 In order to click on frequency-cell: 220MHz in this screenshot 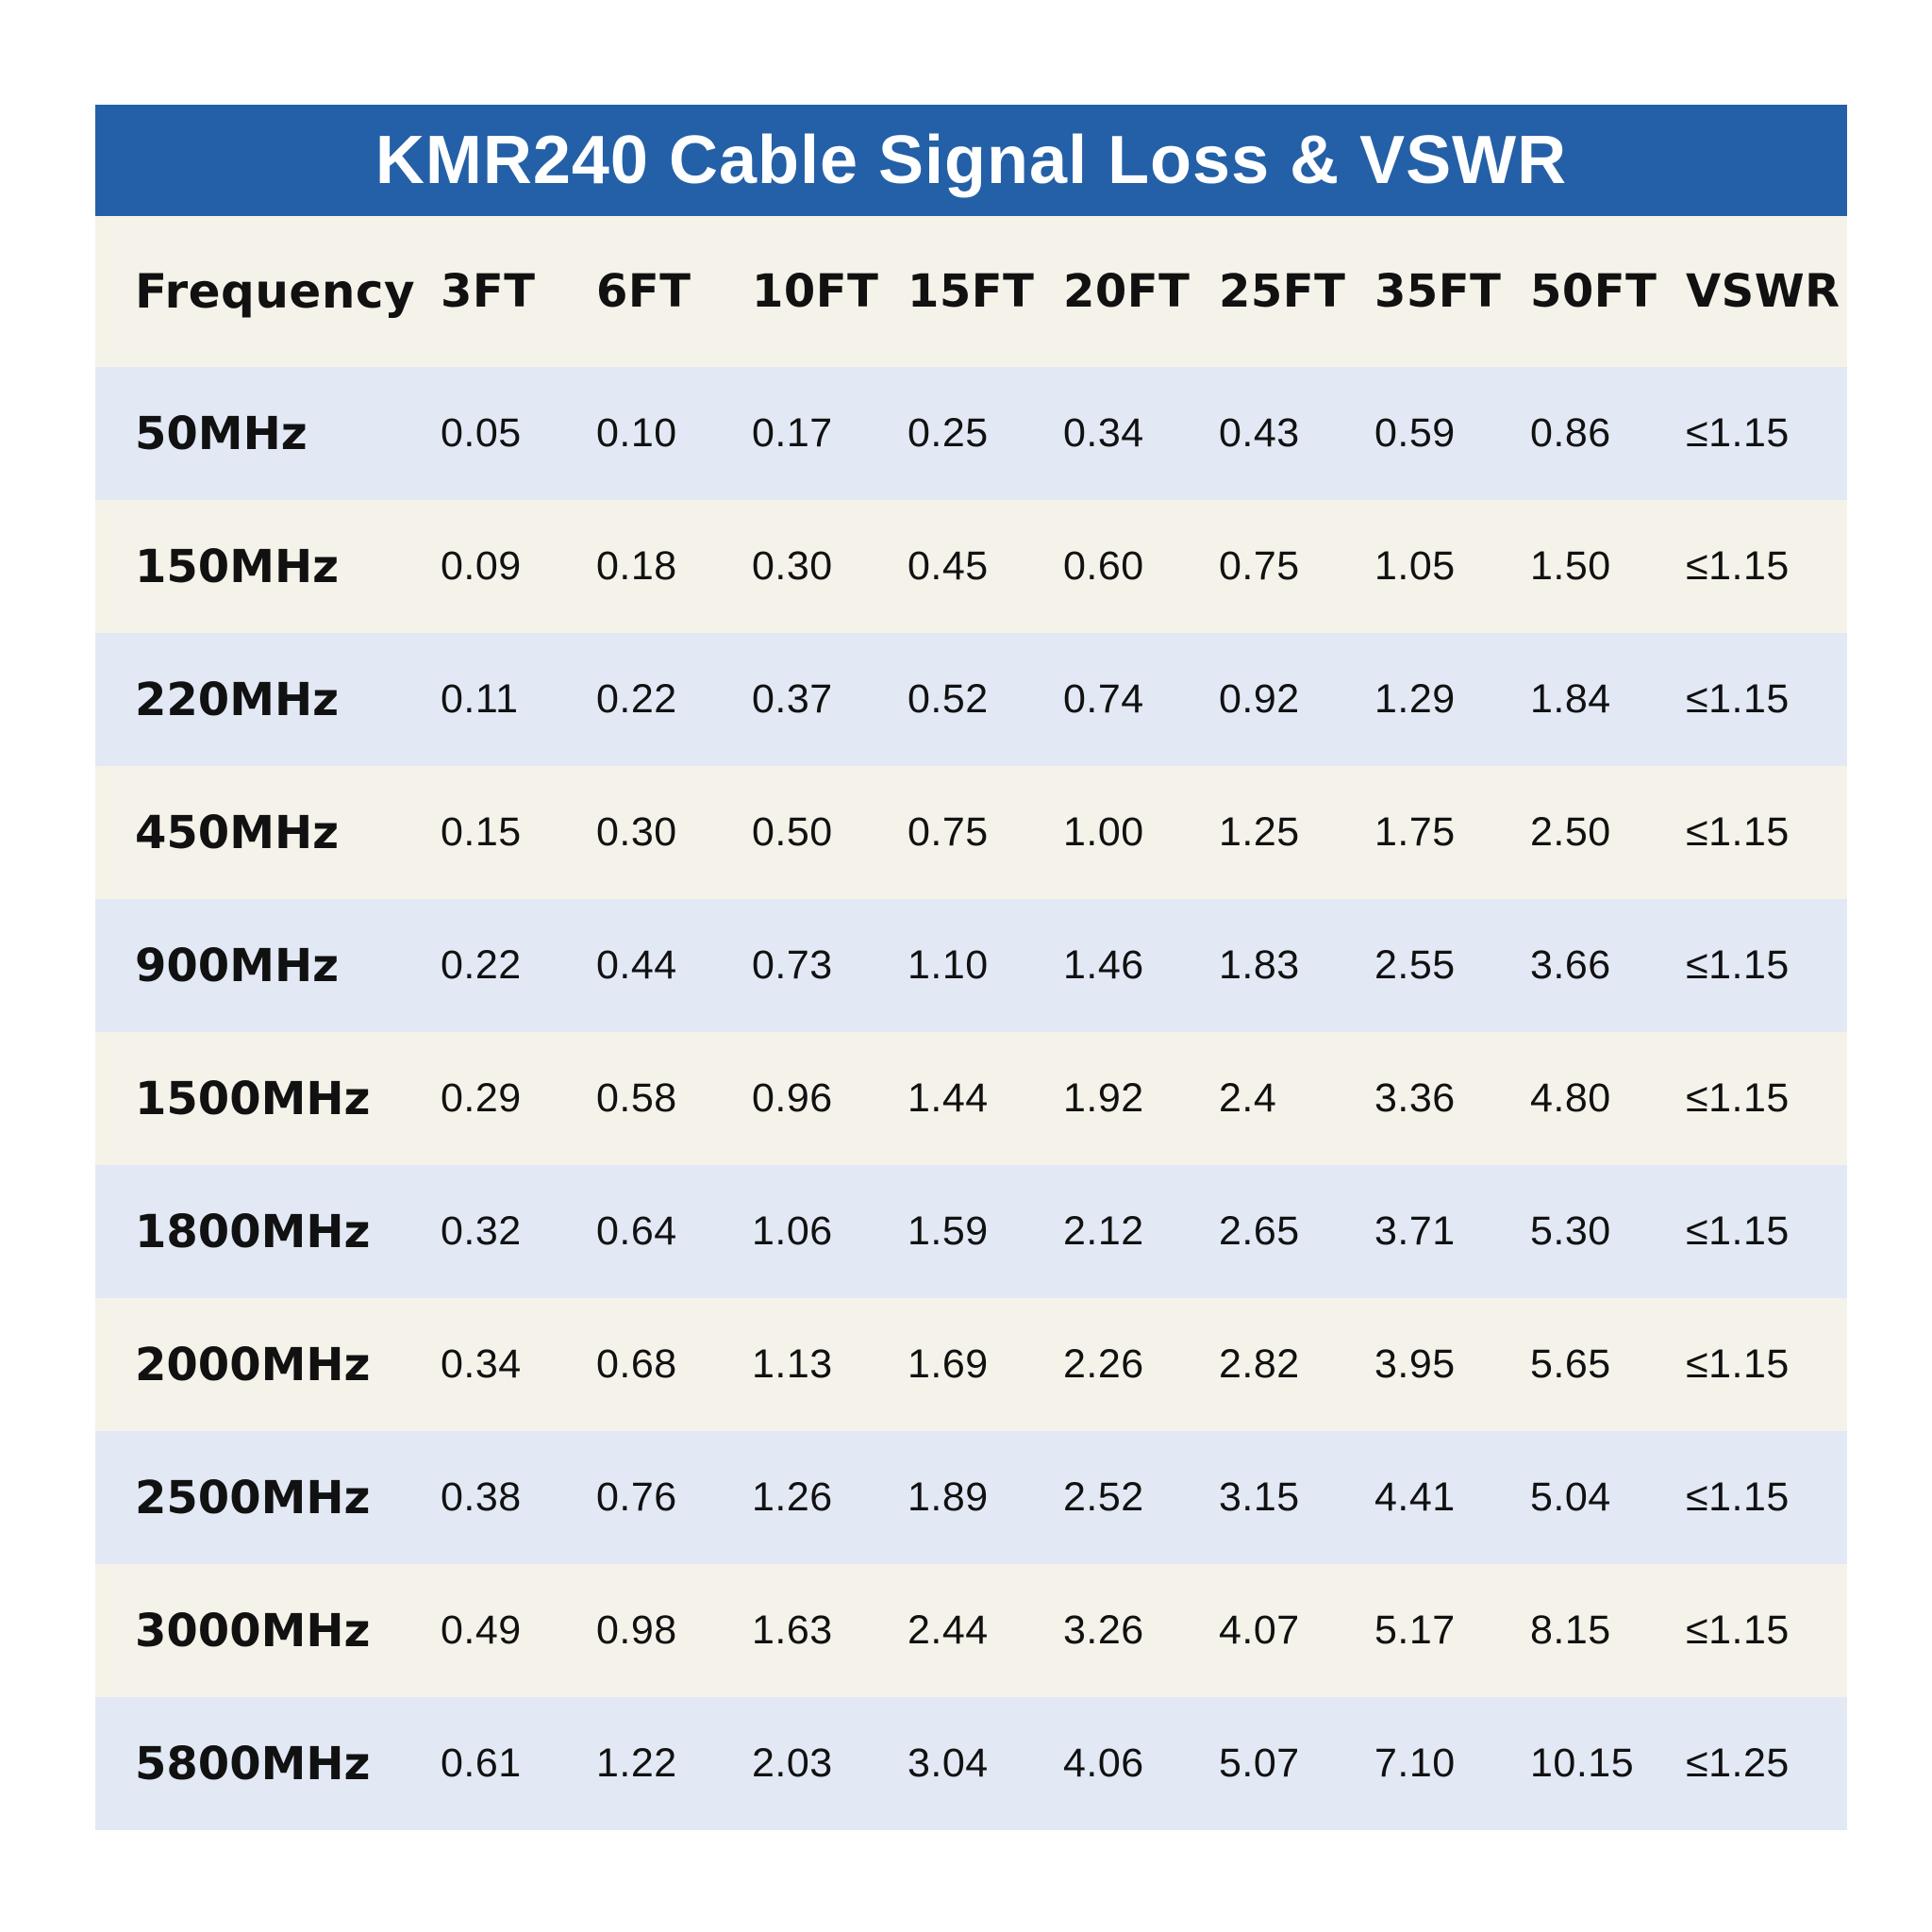, I will do `click(238, 699)`.